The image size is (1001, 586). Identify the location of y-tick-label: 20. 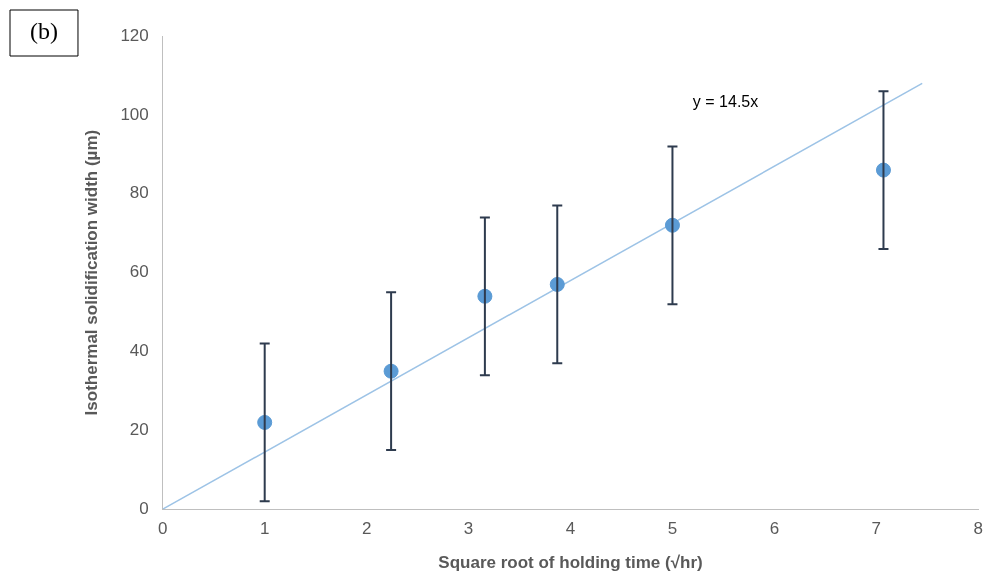
(139, 430).